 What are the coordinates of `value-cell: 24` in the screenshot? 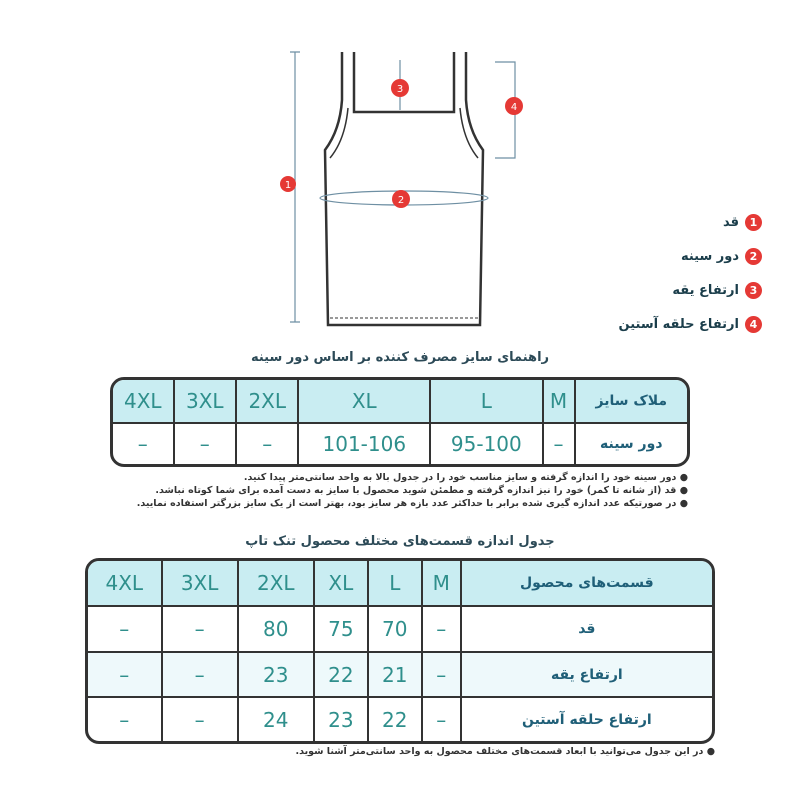 It's located at (274, 719).